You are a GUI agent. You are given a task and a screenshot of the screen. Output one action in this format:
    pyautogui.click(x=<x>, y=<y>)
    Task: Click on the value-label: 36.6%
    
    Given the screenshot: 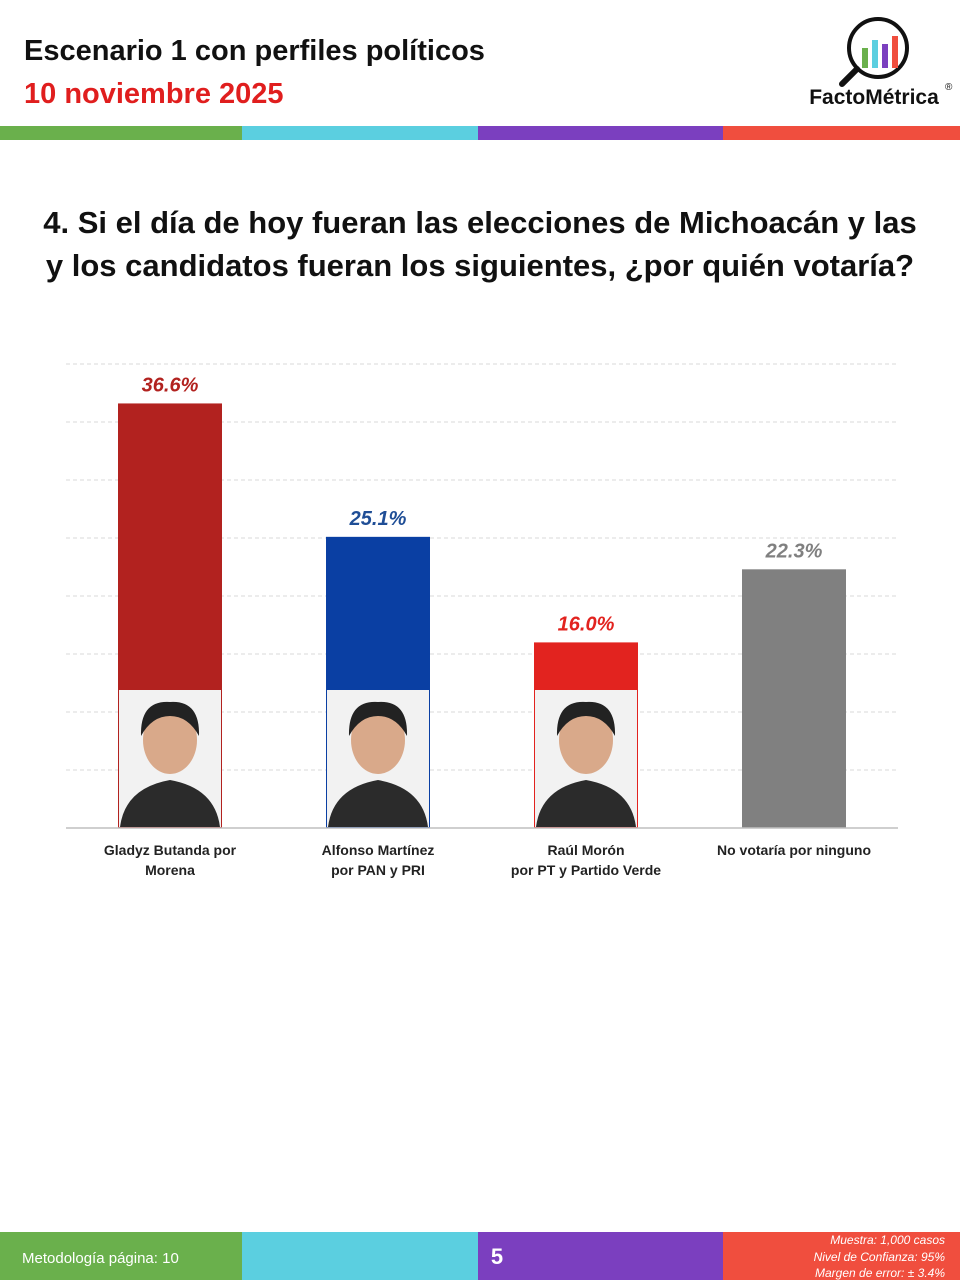 What is the action you would take?
    pyautogui.click(x=170, y=385)
    